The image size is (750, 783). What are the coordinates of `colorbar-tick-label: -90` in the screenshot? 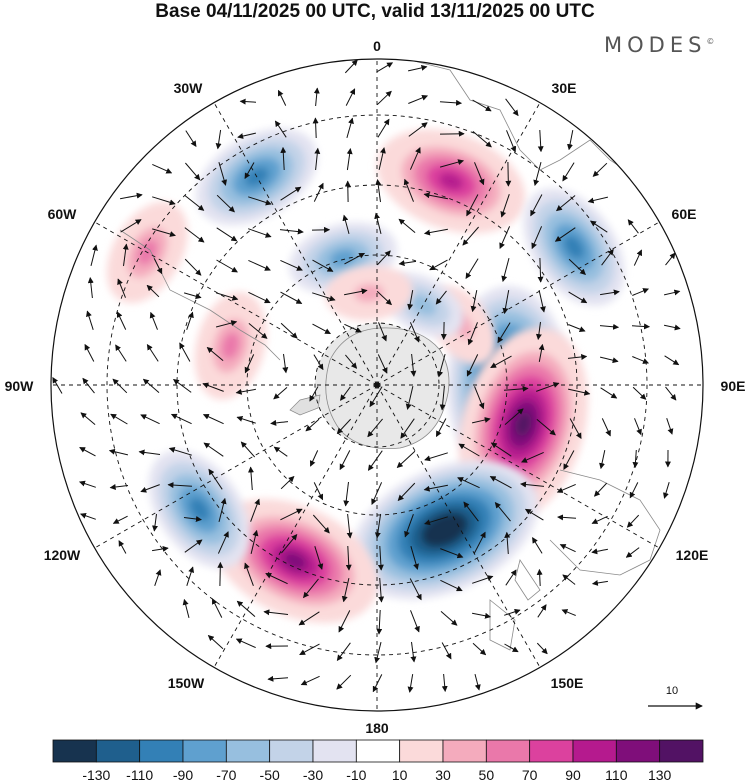 It's located at (183, 775).